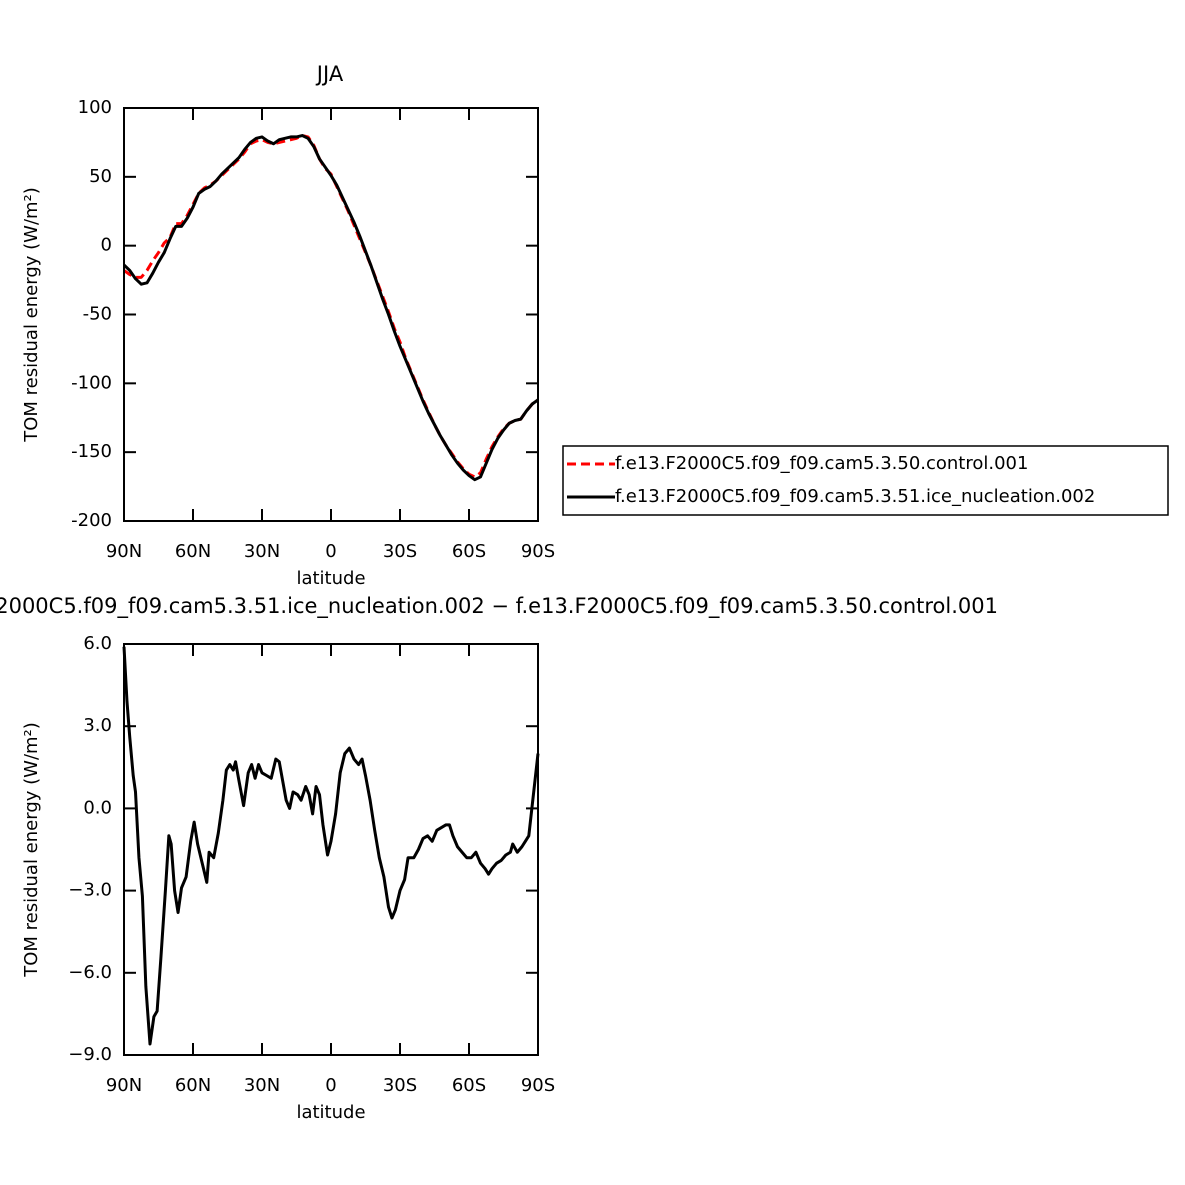 This screenshot has width=1185, height=1185. I want to click on y-tick-label: −6.0, so click(90, 972).